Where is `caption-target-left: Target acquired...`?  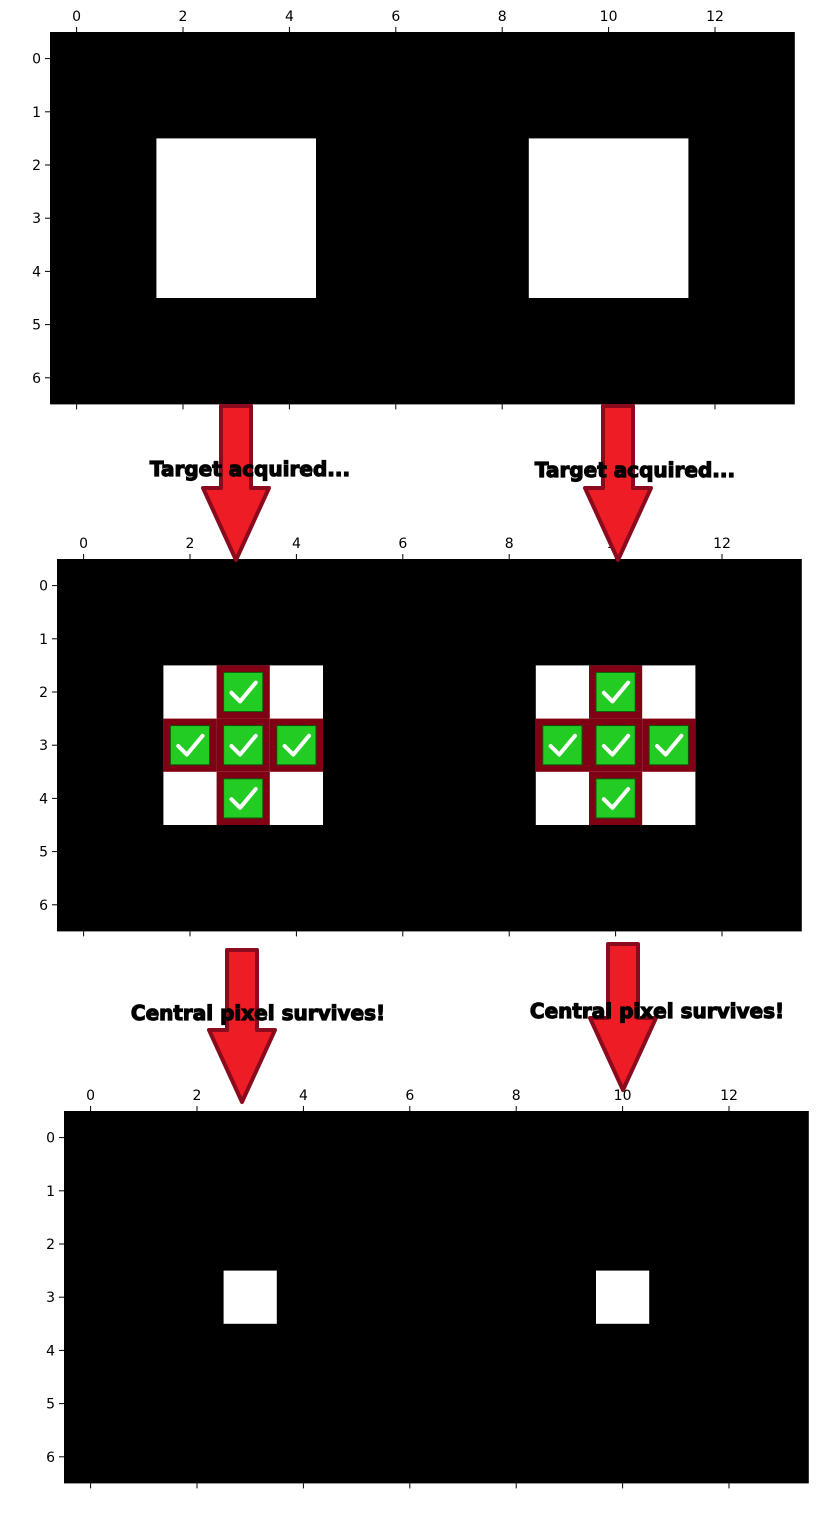
caption-target-left: Target acquired... is located at coordinates (250, 469).